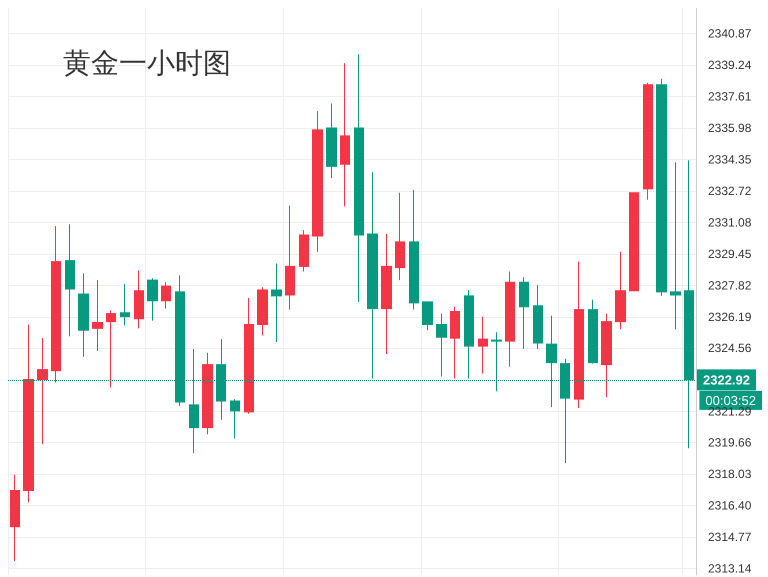  I want to click on y-tick-label: 2319.66, so click(730, 443).